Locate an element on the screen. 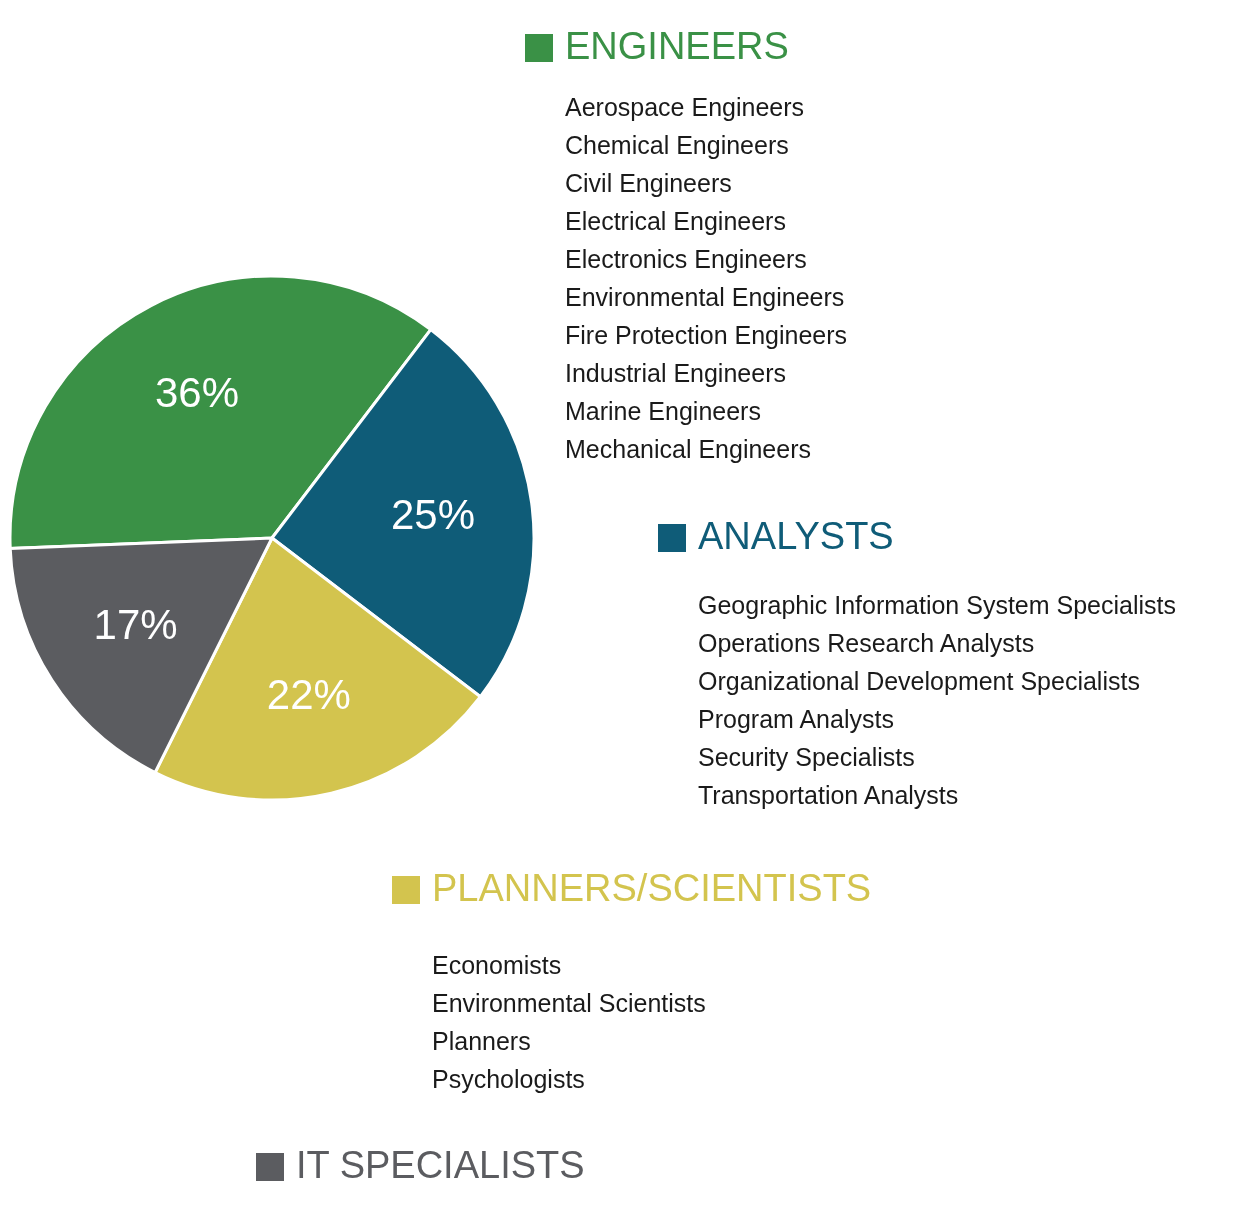  data-label: 25% is located at coordinates (433, 515).